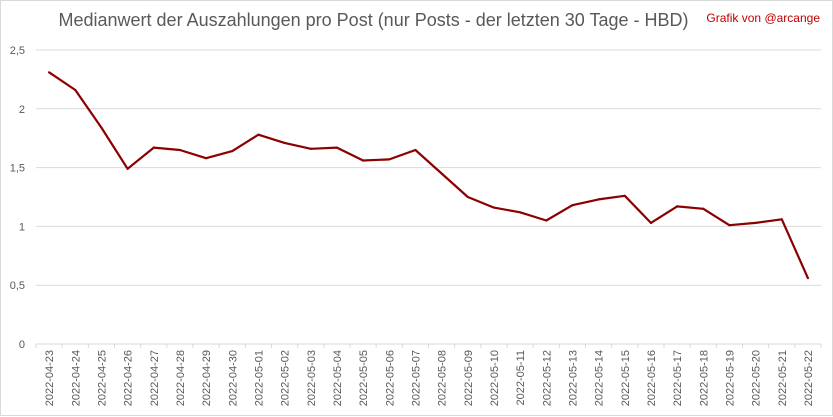 Image resolution: width=833 pixels, height=417 pixels. What do you see at coordinates (443, 378) in the screenshot?
I see `x-tick-label: 2022-05-08` at bounding box center [443, 378].